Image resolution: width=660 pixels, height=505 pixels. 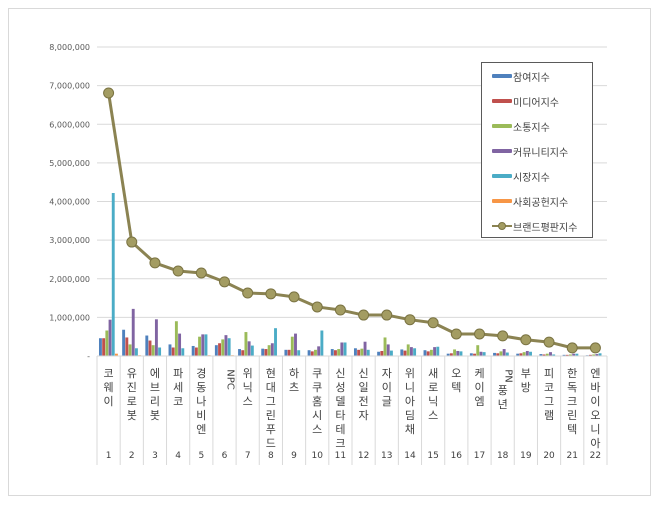 I want to click on legend-line-marker-icon, so click(x=502, y=226).